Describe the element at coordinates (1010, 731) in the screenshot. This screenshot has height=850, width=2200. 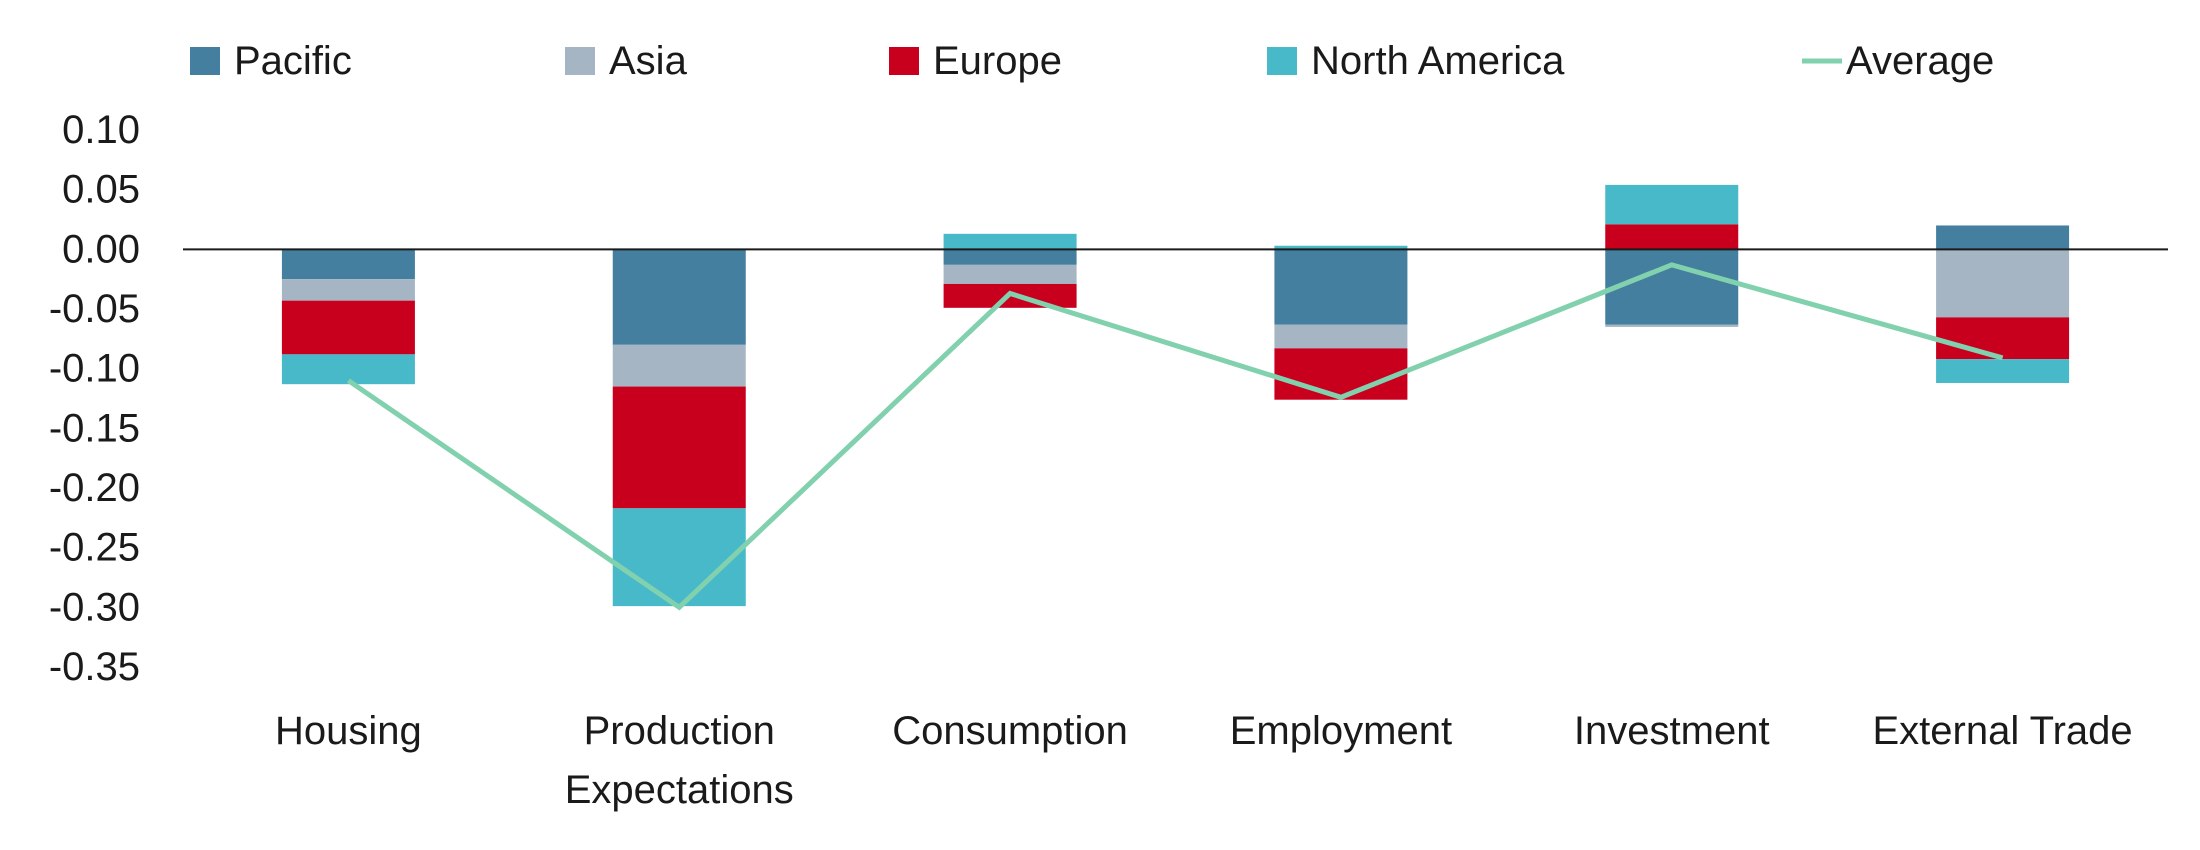
I see `category-label: Consumption` at that location.